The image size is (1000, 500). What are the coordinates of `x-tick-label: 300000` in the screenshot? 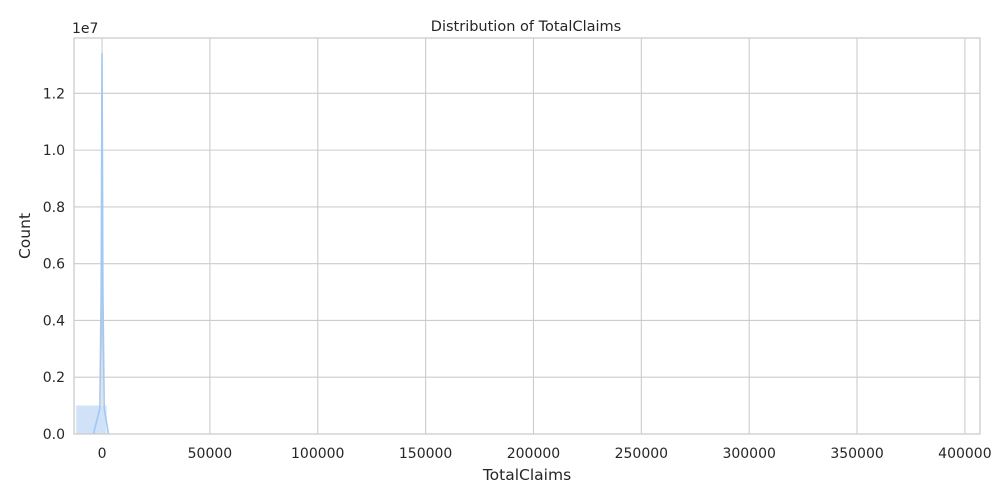 It's located at (748, 454).